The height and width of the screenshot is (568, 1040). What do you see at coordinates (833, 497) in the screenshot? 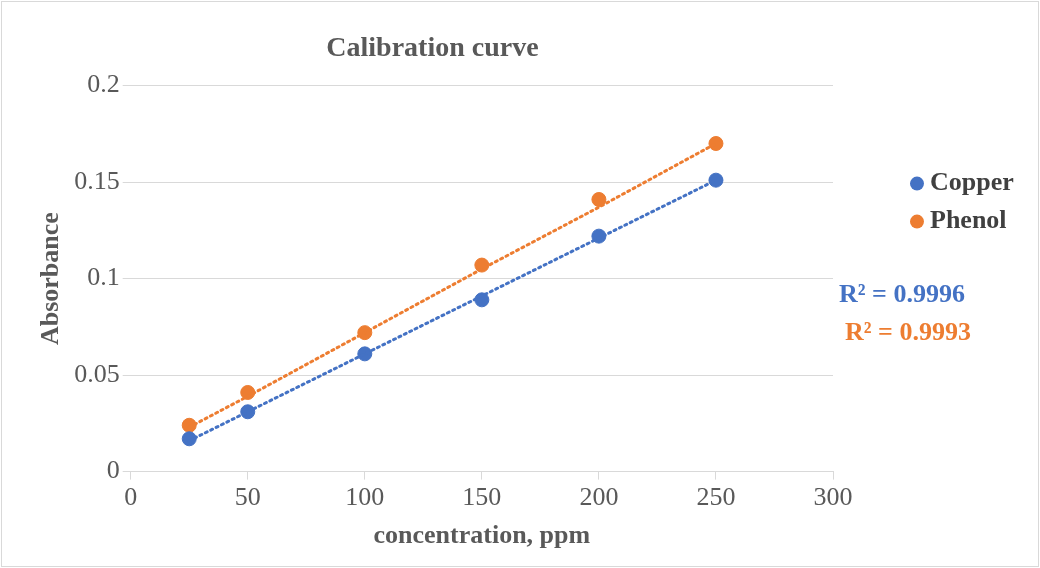
I see `x-tick-label: 300` at bounding box center [833, 497].